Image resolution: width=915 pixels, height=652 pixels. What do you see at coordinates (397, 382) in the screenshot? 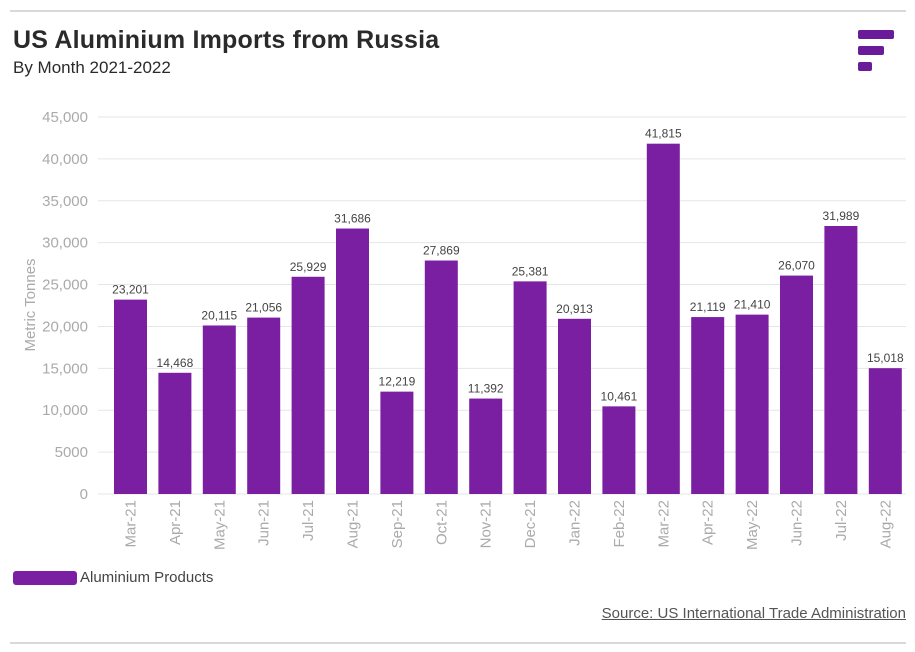
I see `bar-value-label: 12,219` at bounding box center [397, 382].